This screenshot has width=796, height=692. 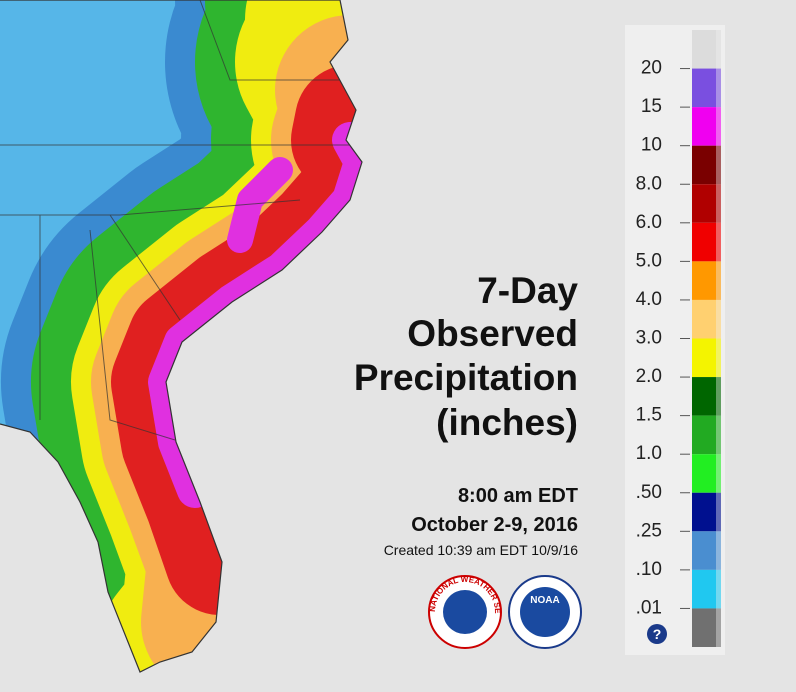 I want to click on legend-label: .50, so click(x=649, y=492).